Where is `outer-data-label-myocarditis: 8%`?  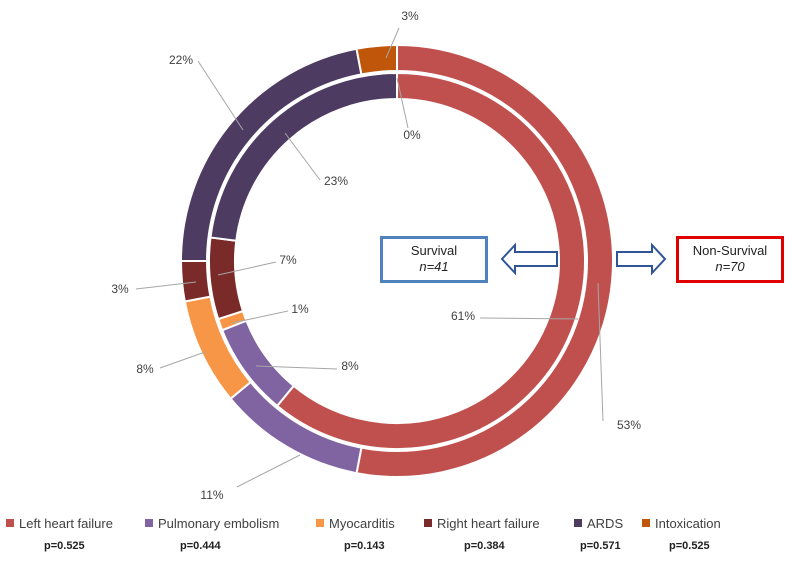 outer-data-label-myocarditis: 8% is located at coordinates (145, 369).